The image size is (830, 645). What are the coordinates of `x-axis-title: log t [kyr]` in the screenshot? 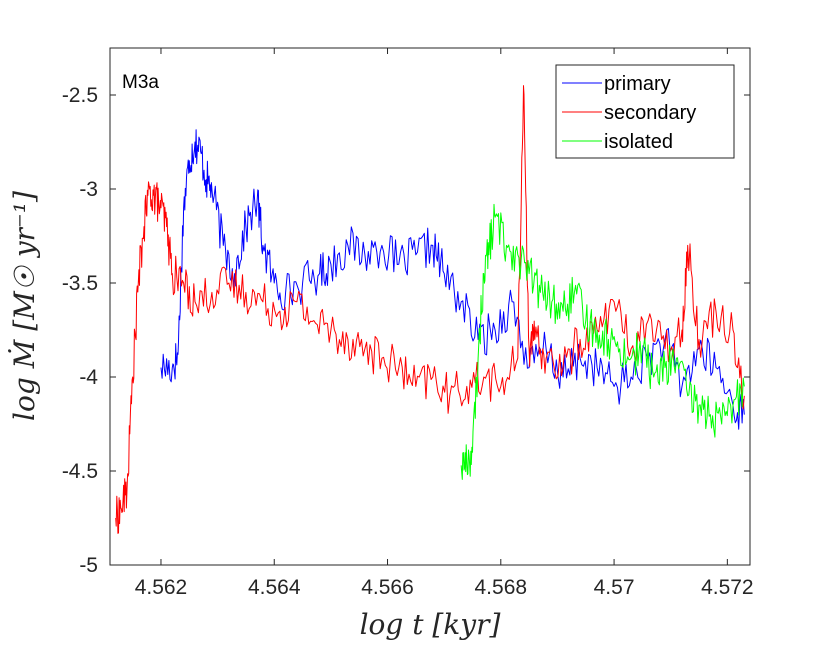 It's located at (430, 624).